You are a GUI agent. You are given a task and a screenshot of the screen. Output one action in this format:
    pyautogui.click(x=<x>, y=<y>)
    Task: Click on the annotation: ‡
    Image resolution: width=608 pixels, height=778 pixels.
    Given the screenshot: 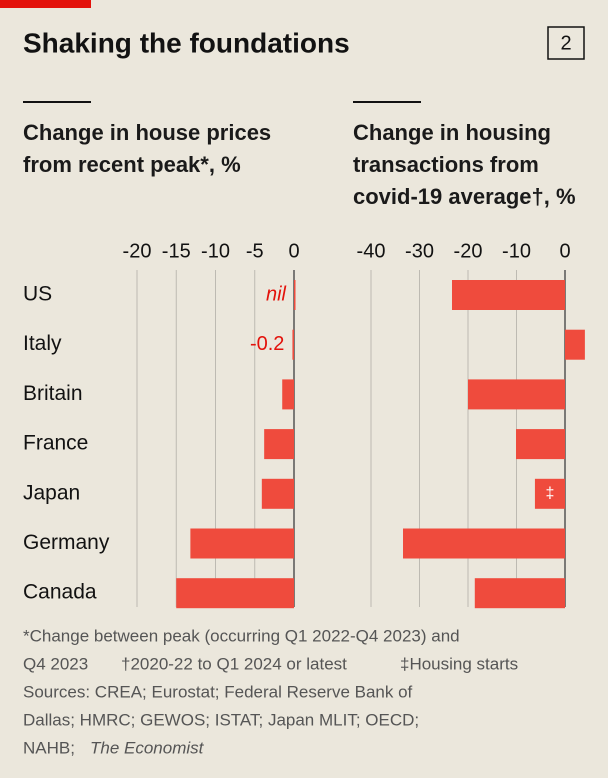 What is the action you would take?
    pyautogui.click(x=550, y=493)
    